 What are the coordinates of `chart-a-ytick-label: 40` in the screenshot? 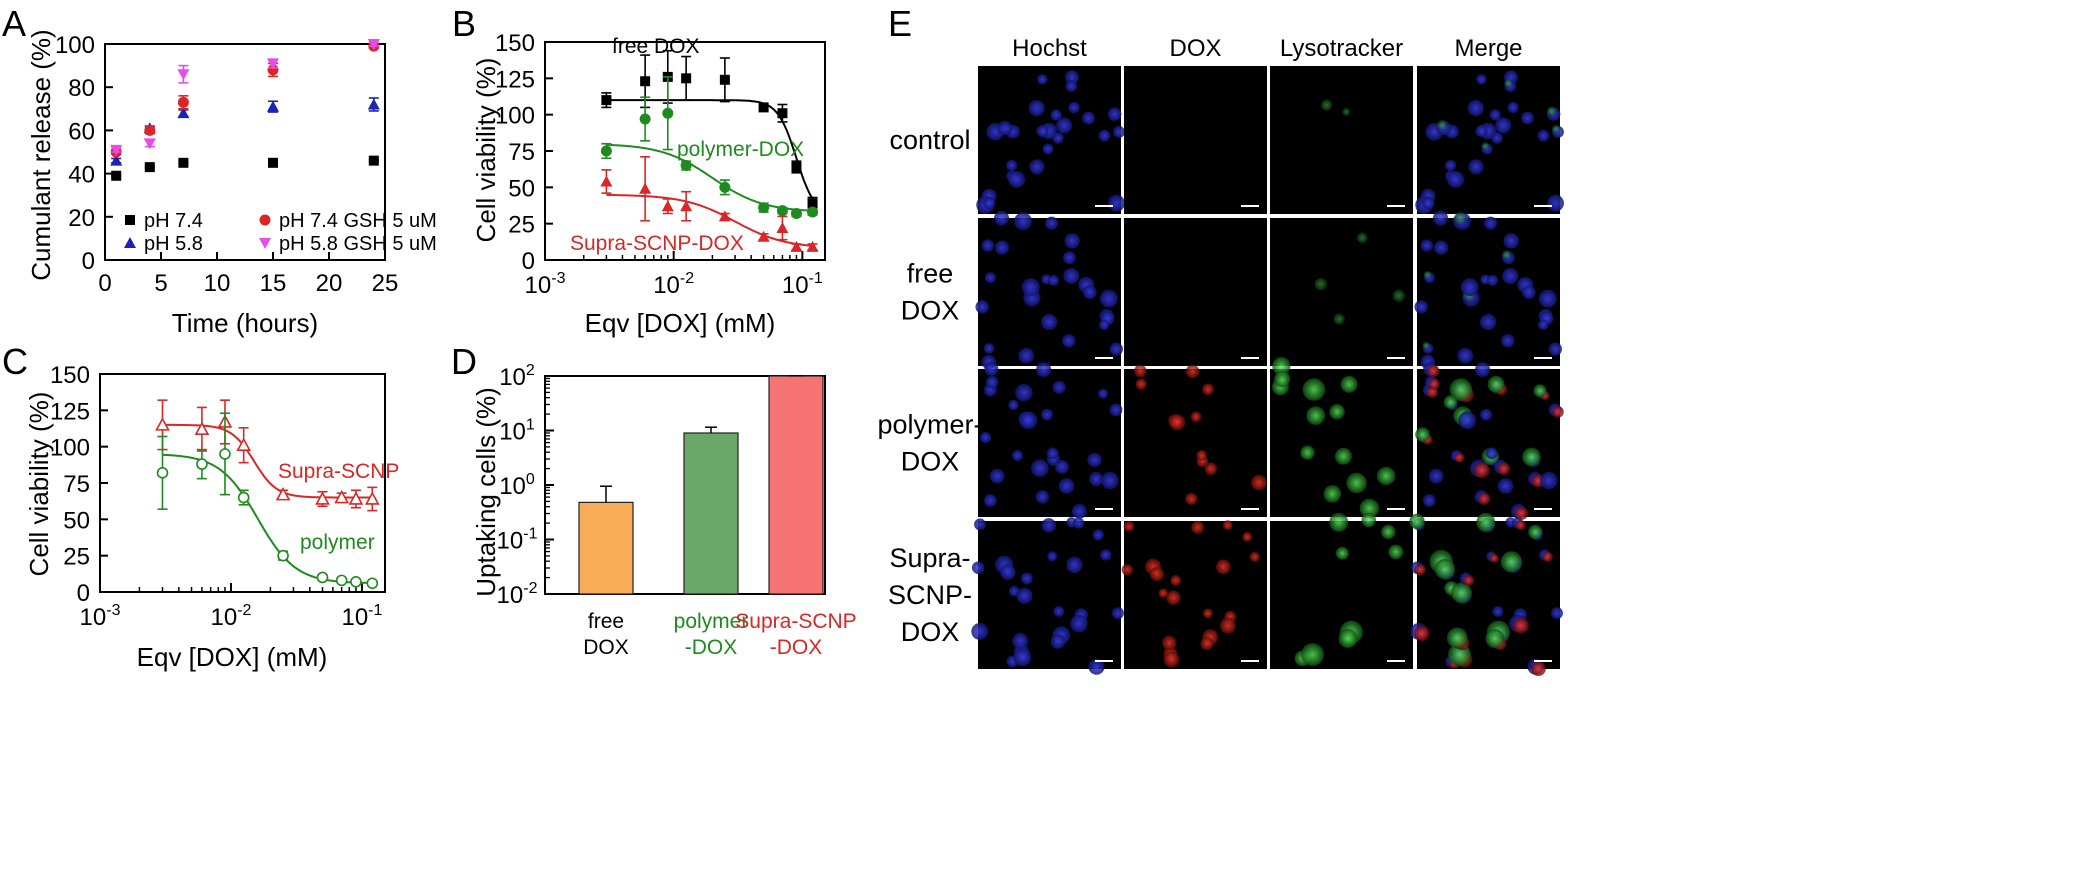 It's located at (81, 175).